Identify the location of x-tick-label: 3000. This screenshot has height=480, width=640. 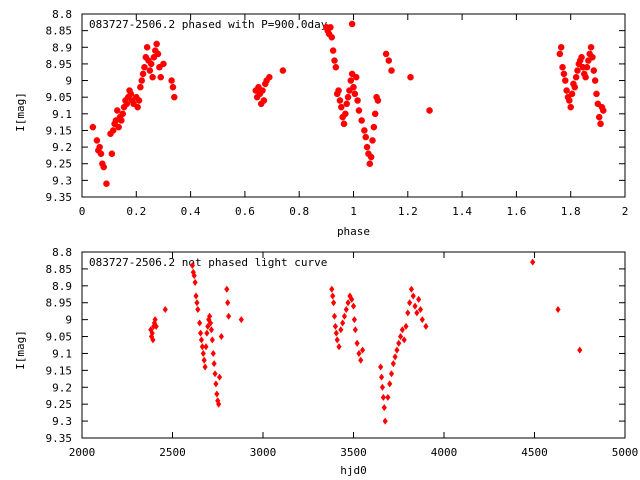
(263, 452).